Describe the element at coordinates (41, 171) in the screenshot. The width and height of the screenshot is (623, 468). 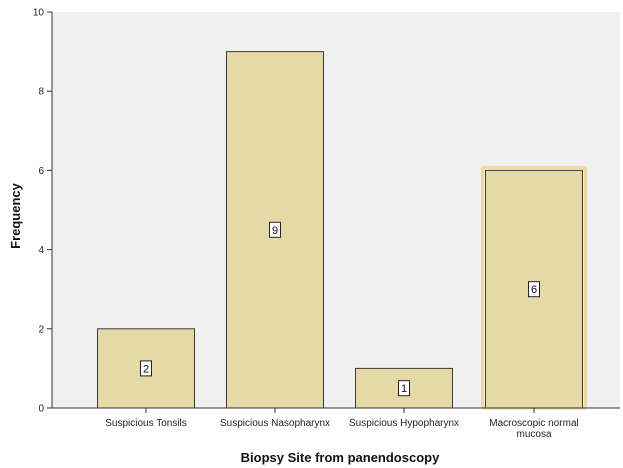
I see `y-tick-label-3: 6` at that location.